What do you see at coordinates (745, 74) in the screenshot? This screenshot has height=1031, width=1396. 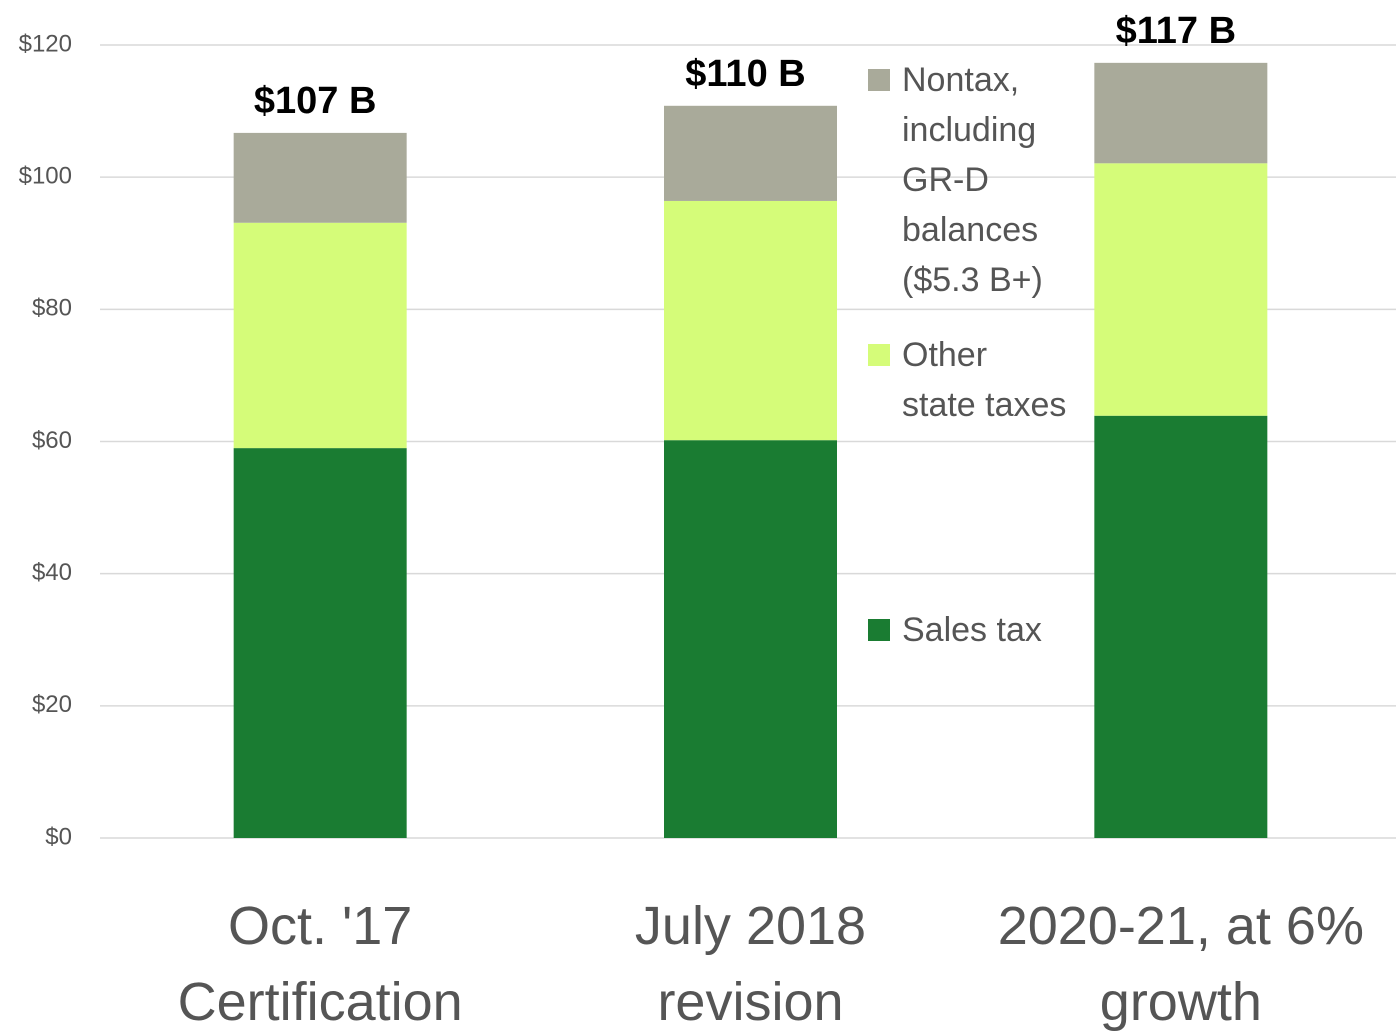 I see `total-label: $110 B` at bounding box center [745, 74].